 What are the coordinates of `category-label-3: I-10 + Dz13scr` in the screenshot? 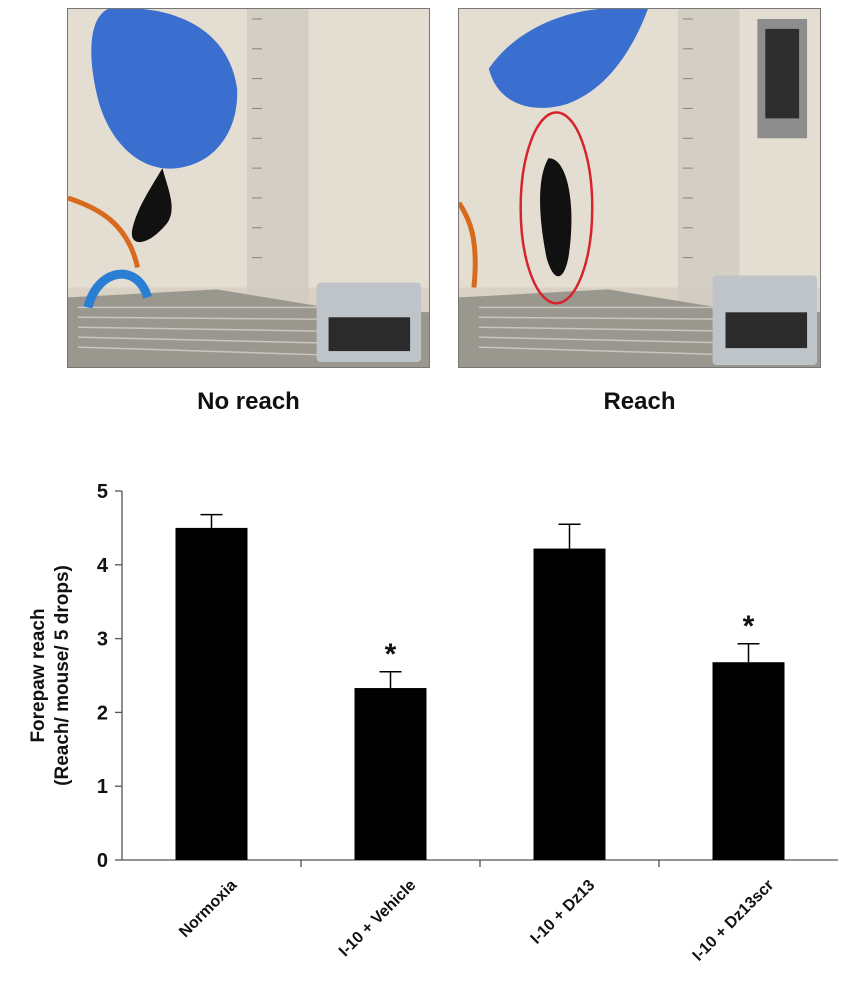 It's located at (734, 921).